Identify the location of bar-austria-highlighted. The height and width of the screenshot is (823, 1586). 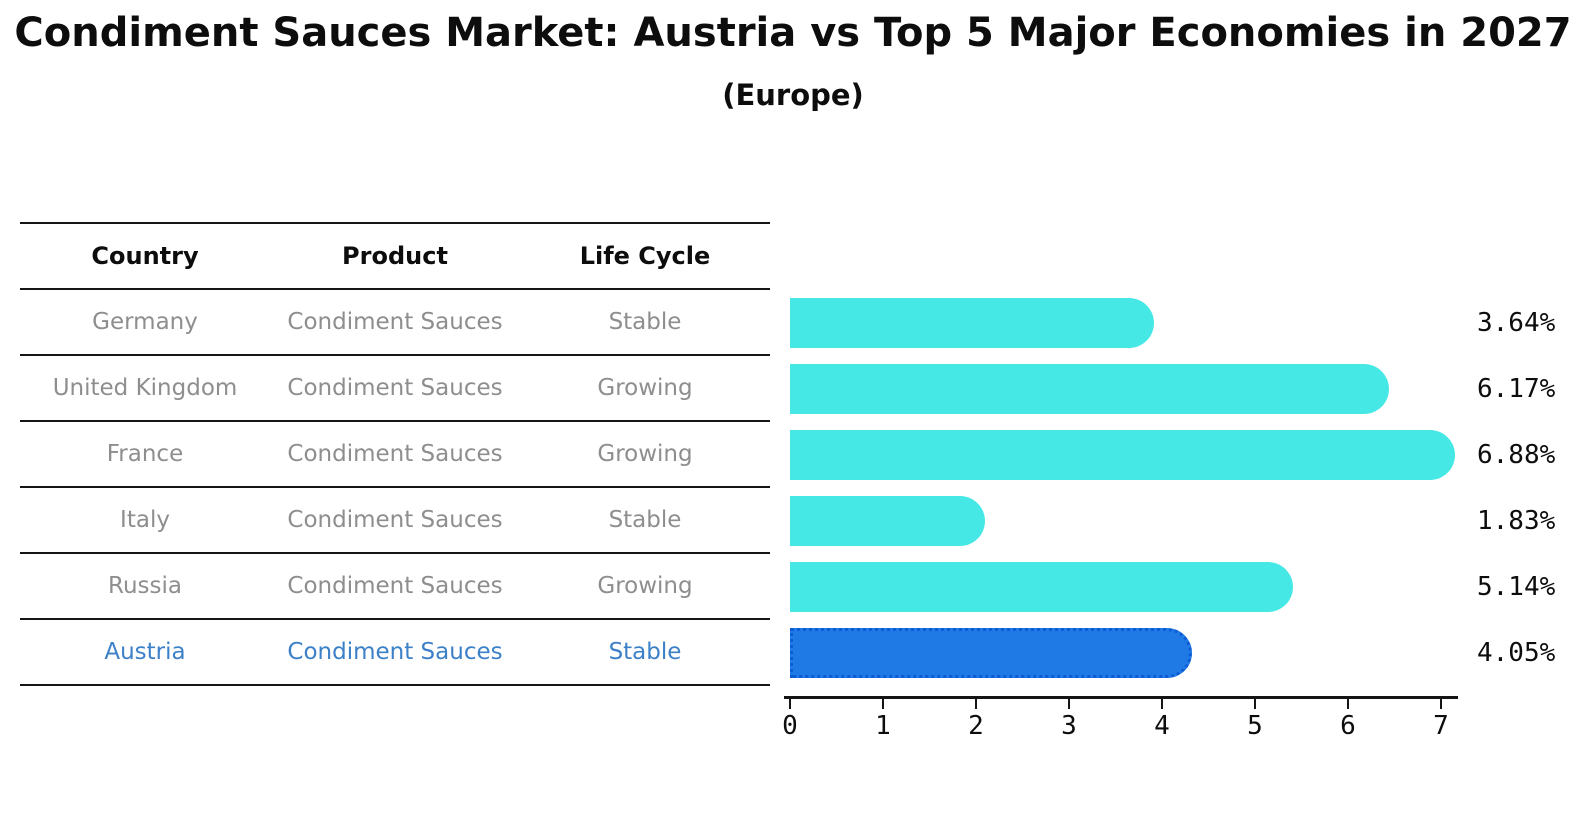
(991, 653).